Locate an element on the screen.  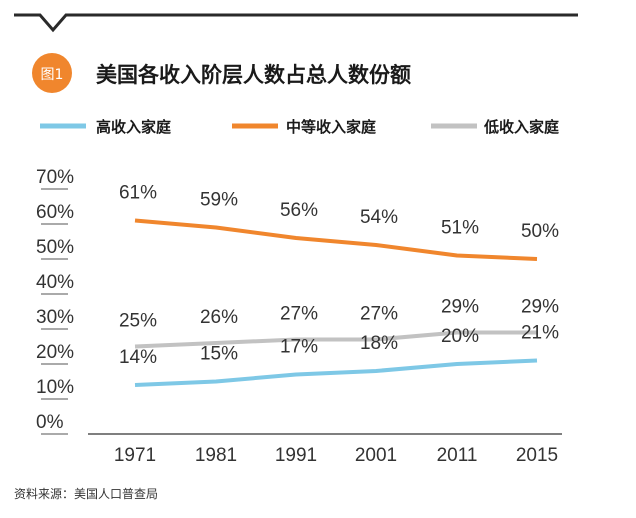
data-label-high: 15% is located at coordinates (219, 354).